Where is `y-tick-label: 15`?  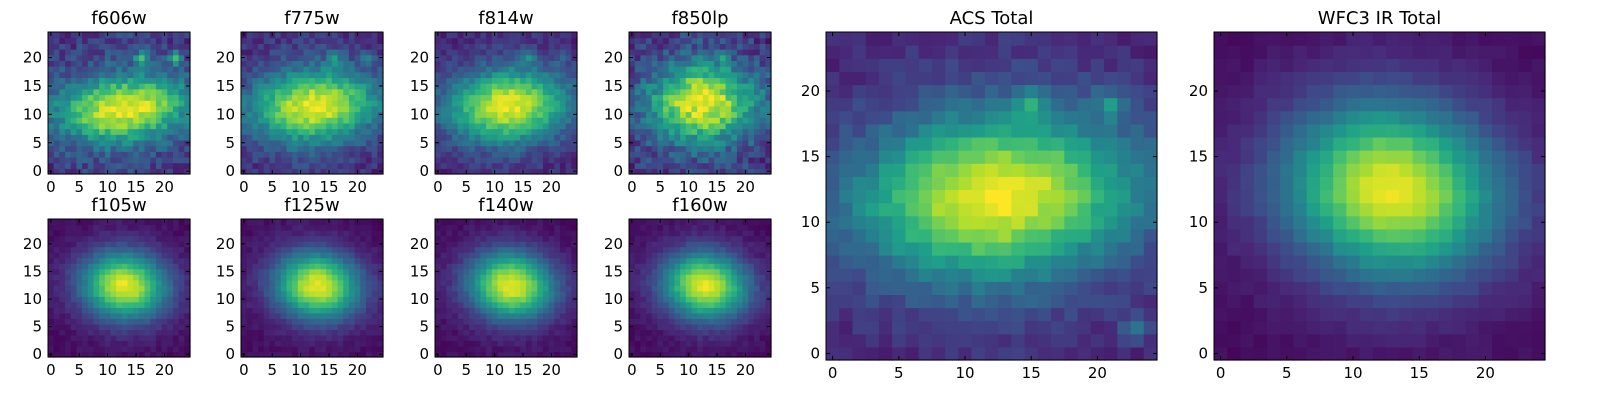
y-tick-label: 15 is located at coordinates (32, 271).